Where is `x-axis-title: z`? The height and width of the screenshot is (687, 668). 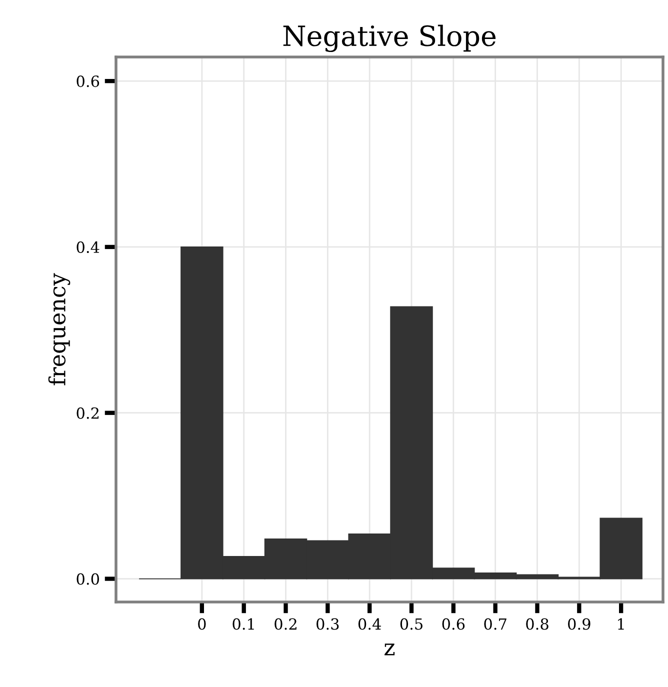 x-axis-title: z is located at coordinates (389, 650).